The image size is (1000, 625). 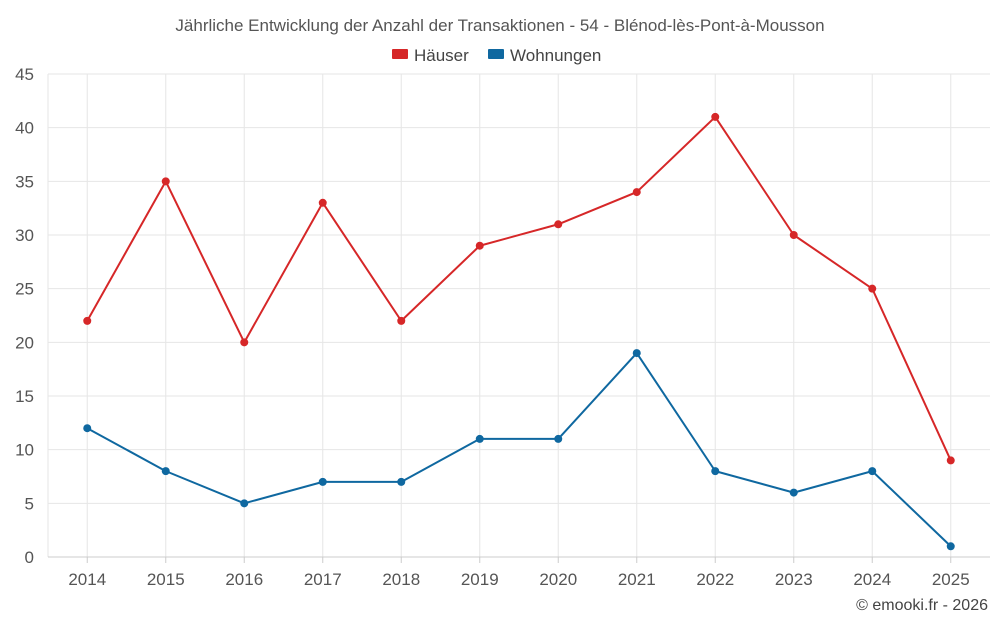 What do you see at coordinates (480, 579) in the screenshot?
I see `x-tick-label: 2019` at bounding box center [480, 579].